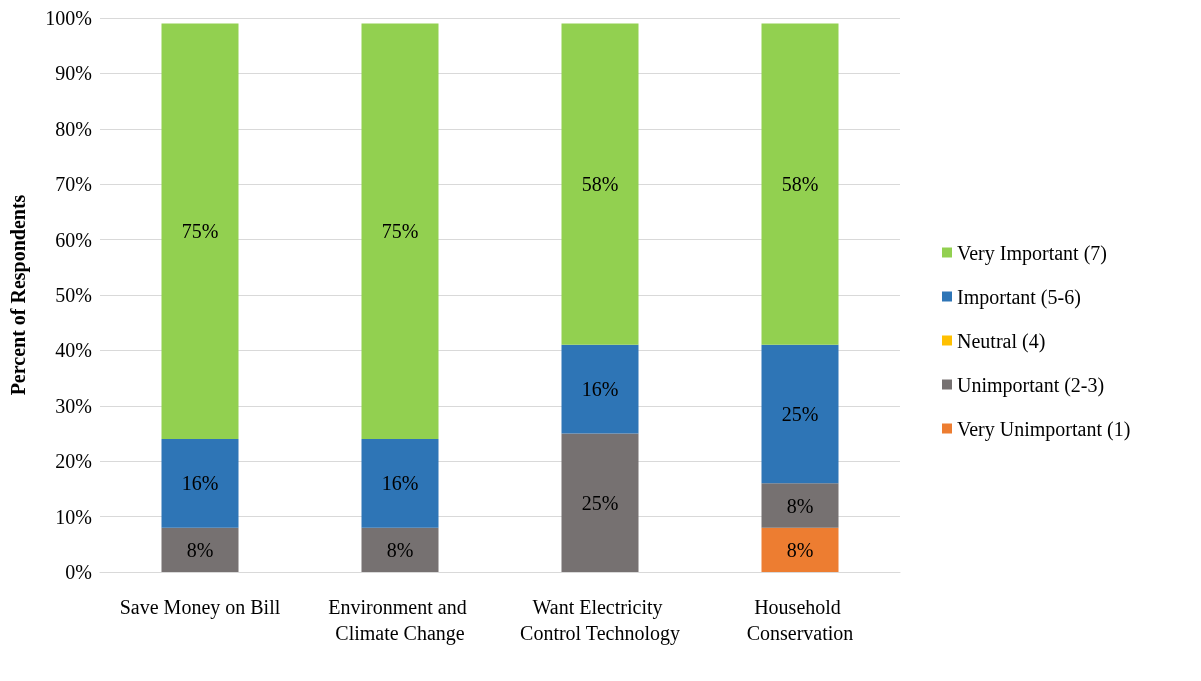  Describe the element at coordinates (800, 620) in the screenshot. I see `x-tick-label: Household Conservation` at that location.